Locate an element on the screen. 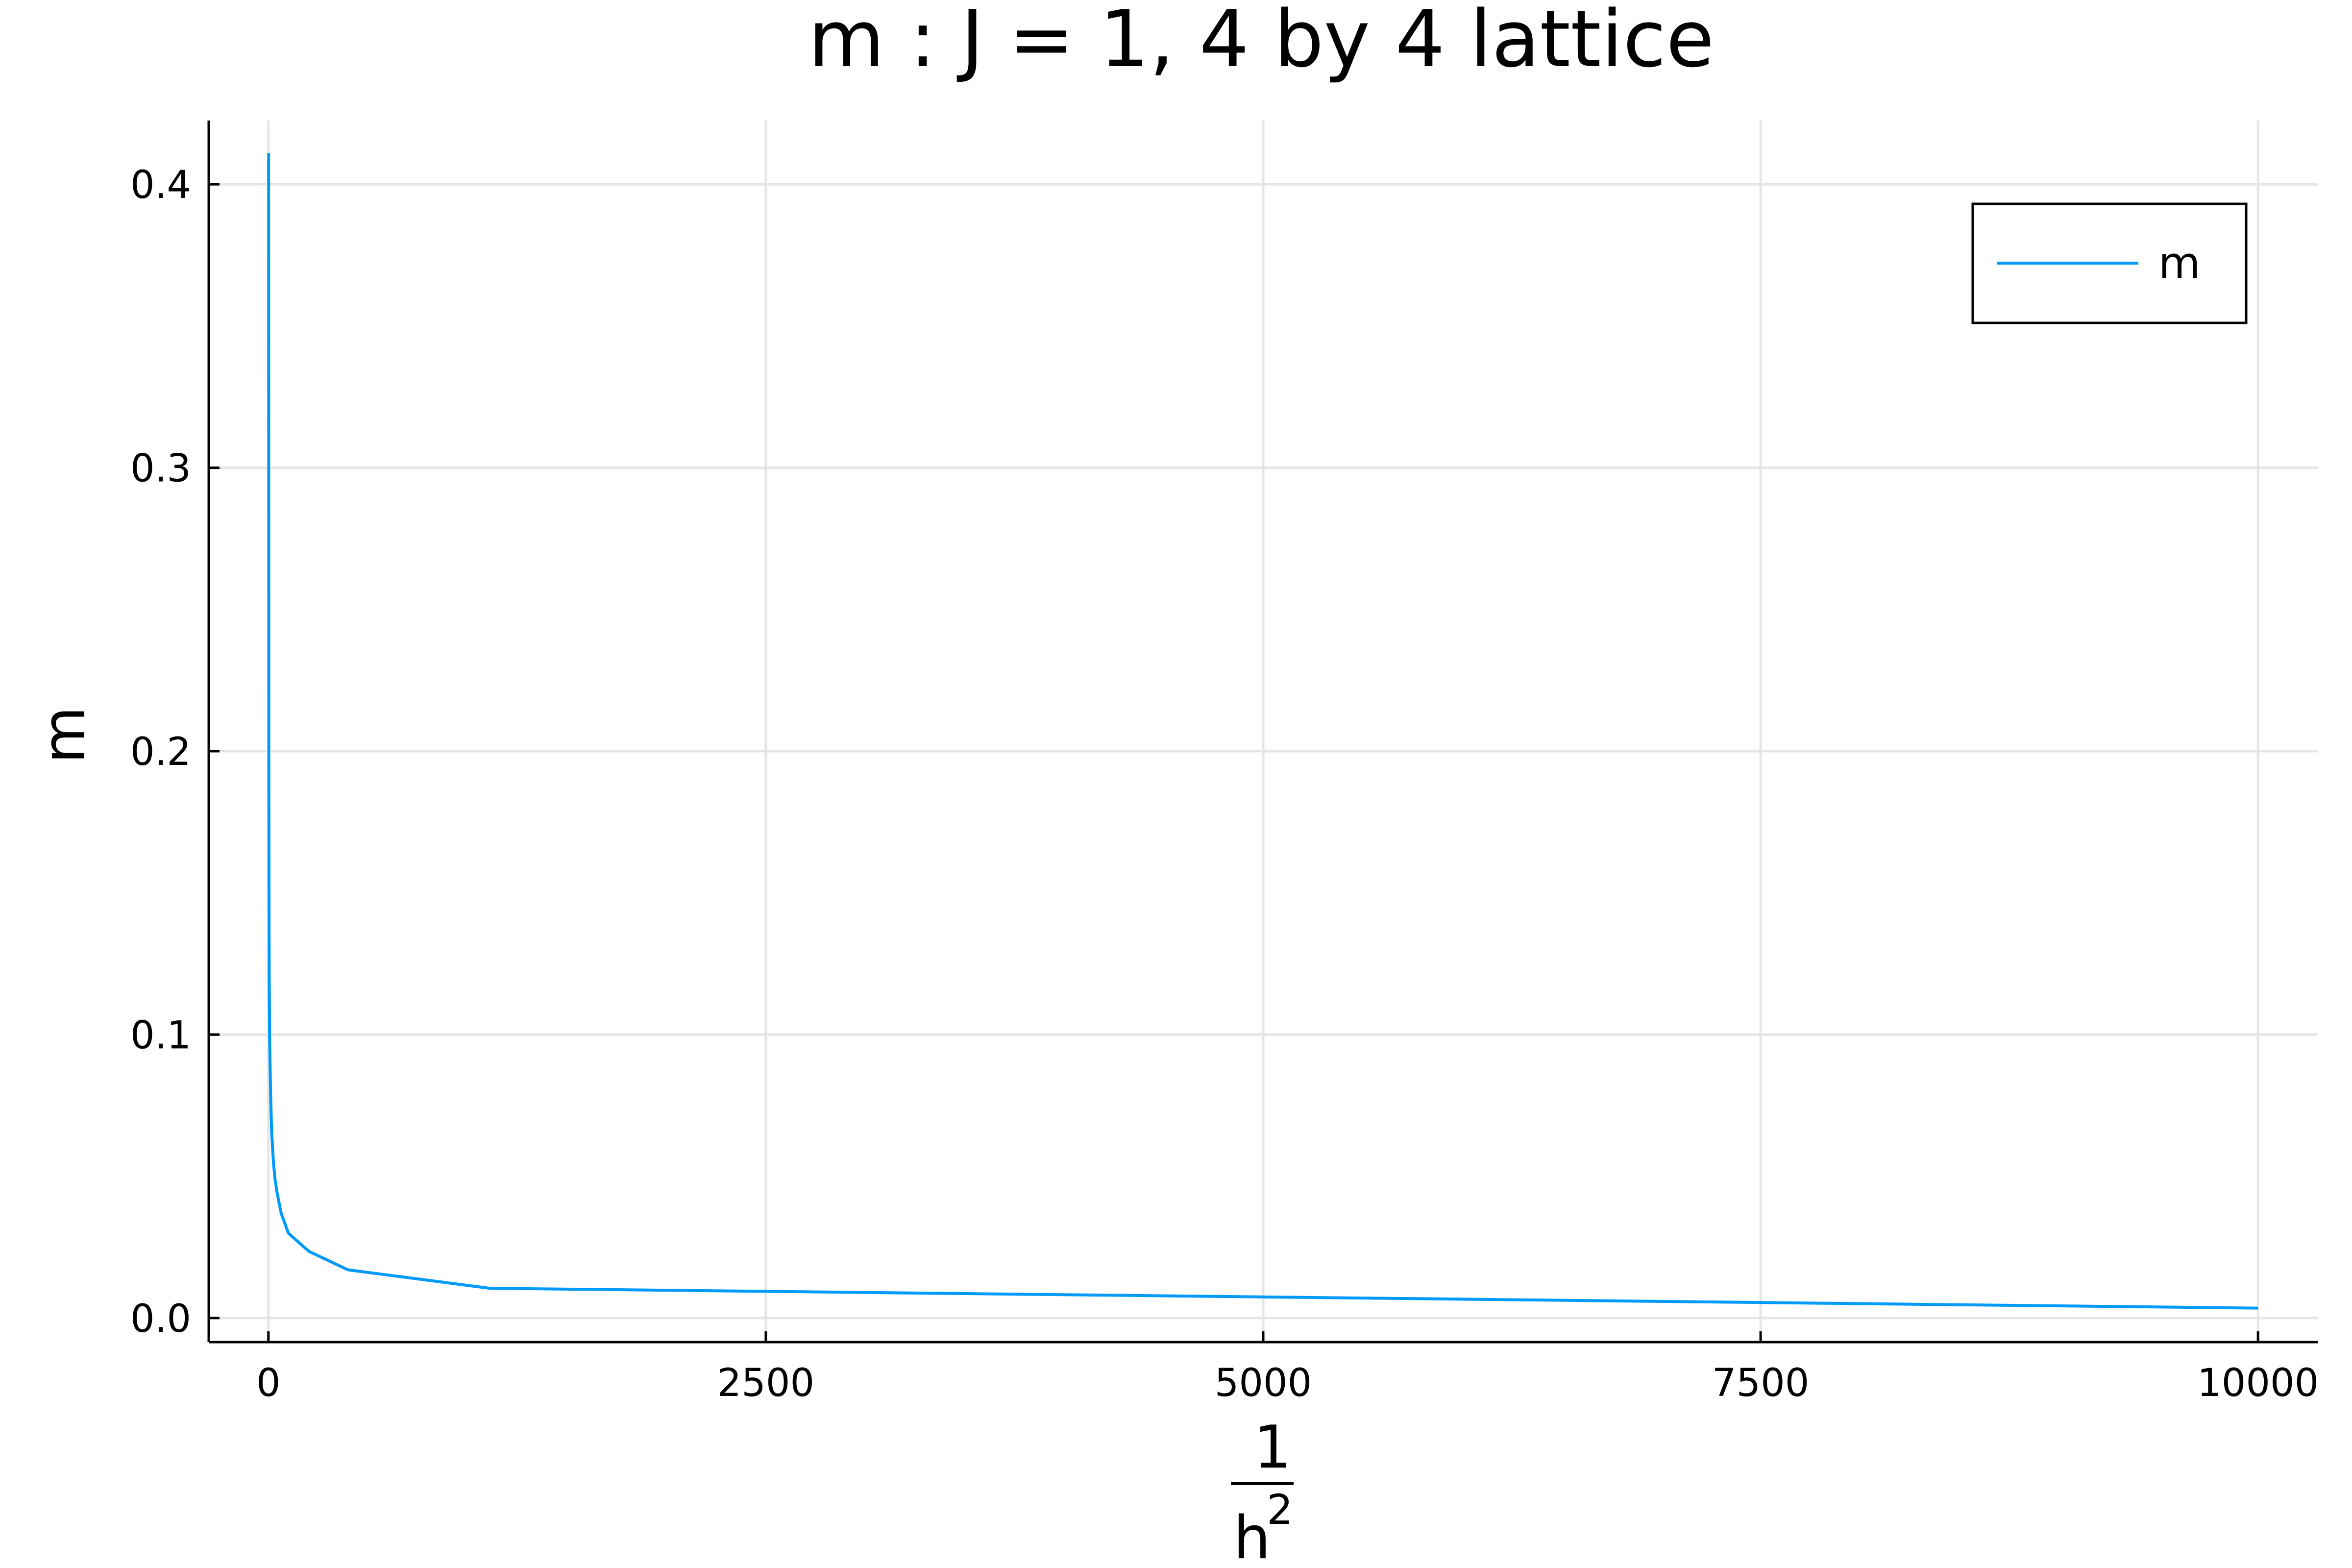 This screenshot has width=2352, height=1568. y-tick-label: 0.0 is located at coordinates (160, 1319).